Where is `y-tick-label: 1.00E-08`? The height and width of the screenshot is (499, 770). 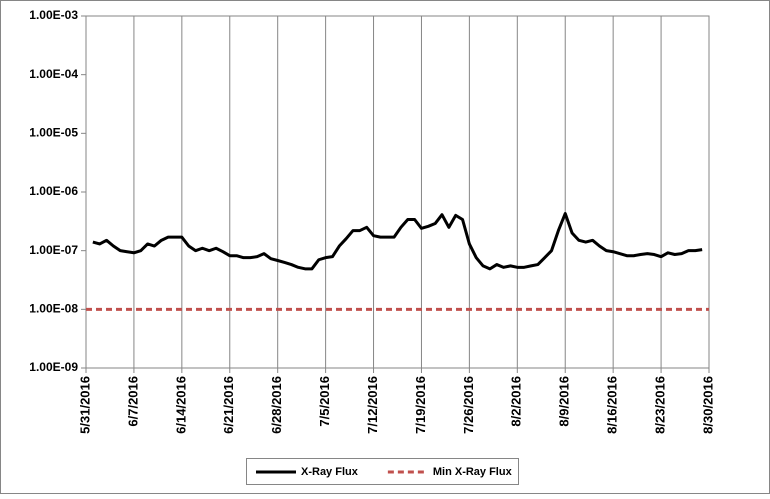 y-tick-label: 1.00E-08 is located at coordinates (53, 309).